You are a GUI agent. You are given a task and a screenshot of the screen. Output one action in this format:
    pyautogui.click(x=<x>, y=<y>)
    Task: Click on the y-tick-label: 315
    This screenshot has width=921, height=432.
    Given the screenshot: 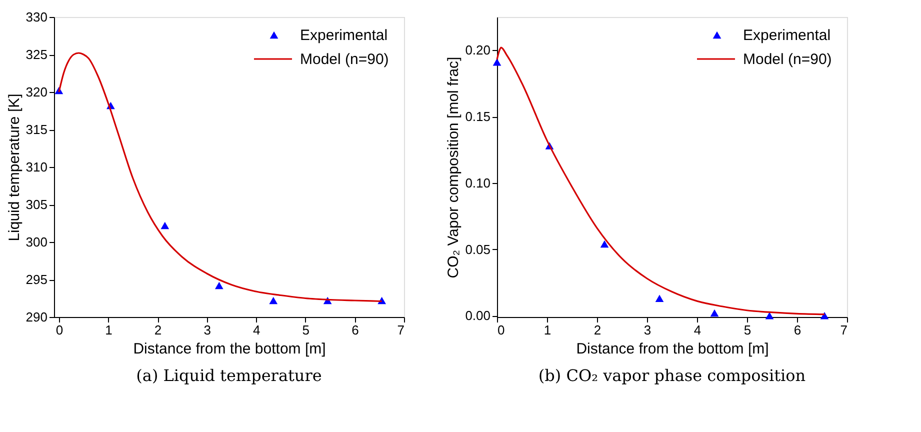 What is the action you would take?
    pyautogui.click(x=37, y=129)
    